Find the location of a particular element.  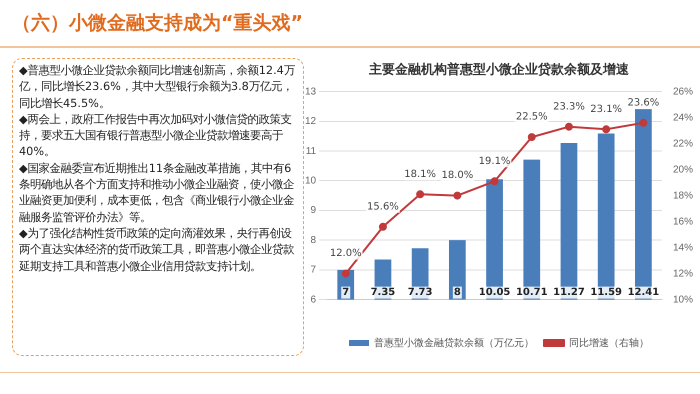

y-tick-label: 7 is located at coordinates (313, 270).